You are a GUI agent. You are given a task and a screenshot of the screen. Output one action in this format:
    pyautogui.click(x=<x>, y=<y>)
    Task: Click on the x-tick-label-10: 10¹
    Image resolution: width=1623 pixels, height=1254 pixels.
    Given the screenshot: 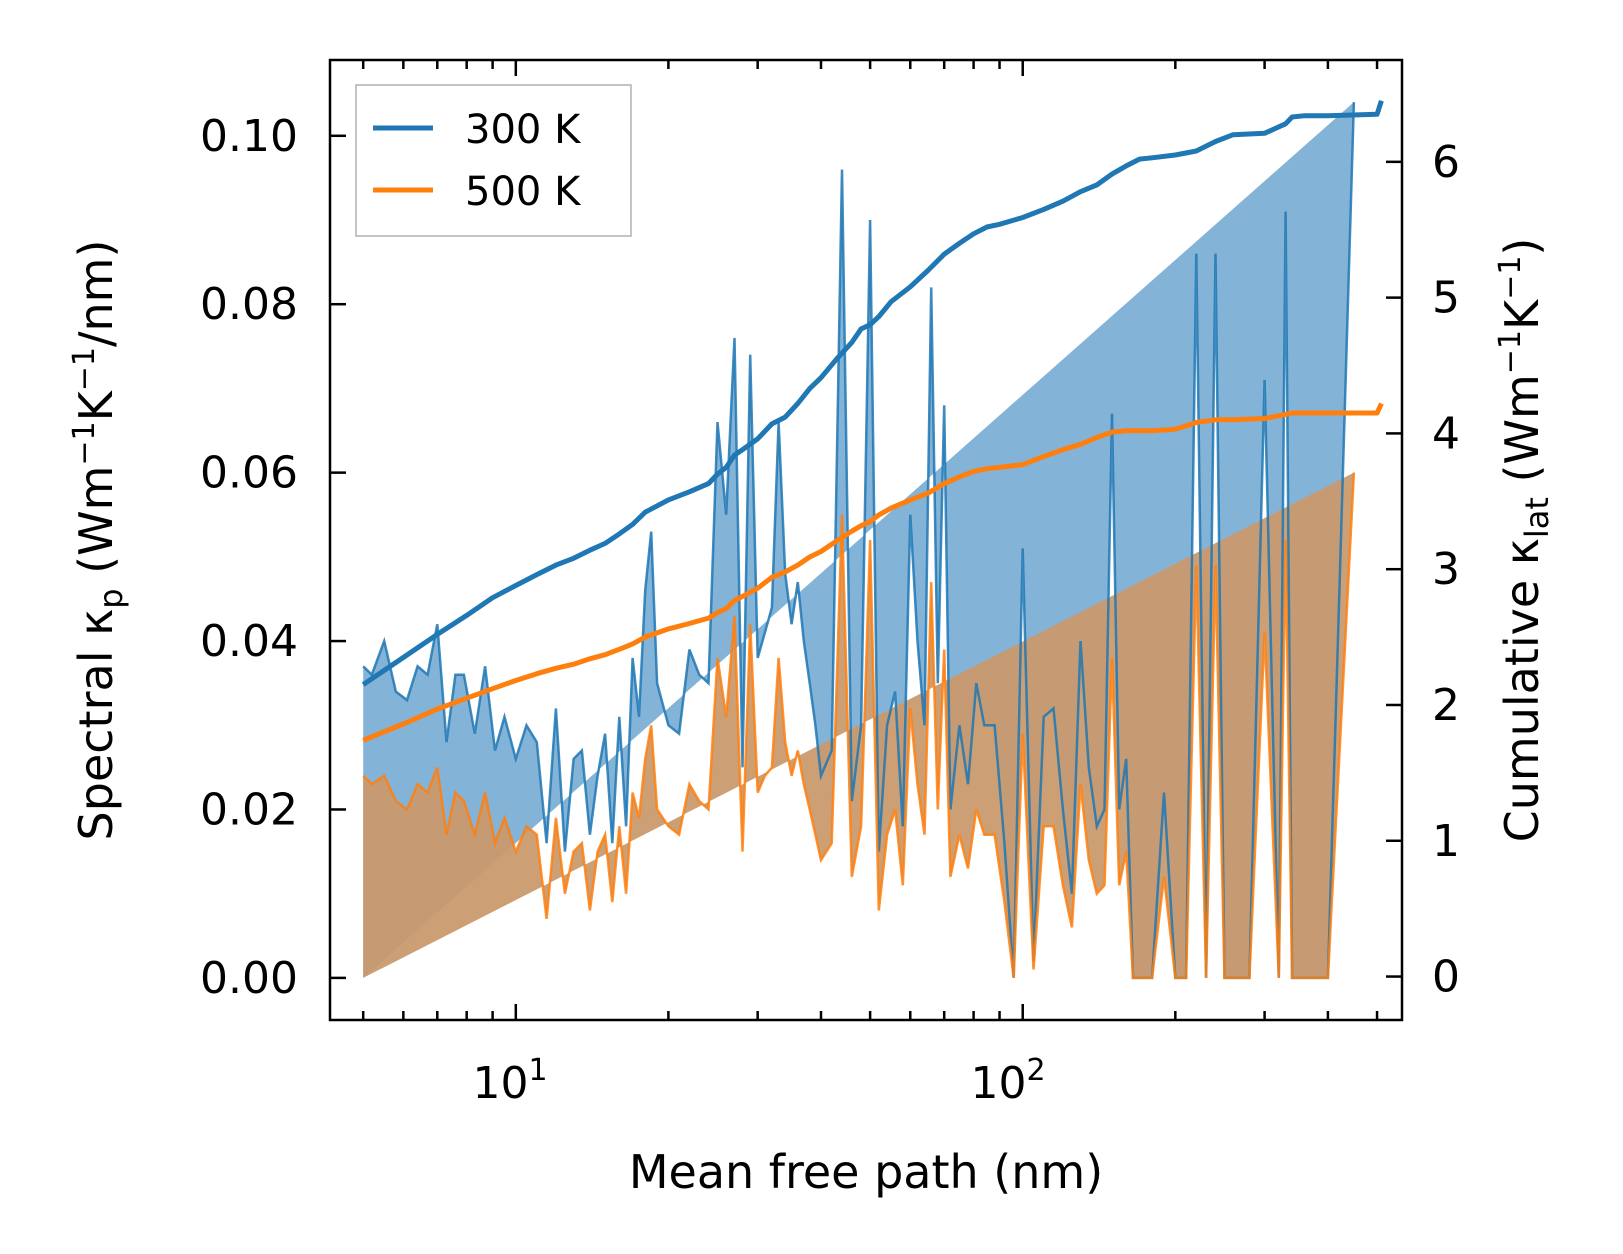 What is the action you would take?
    pyautogui.click(x=509, y=1081)
    